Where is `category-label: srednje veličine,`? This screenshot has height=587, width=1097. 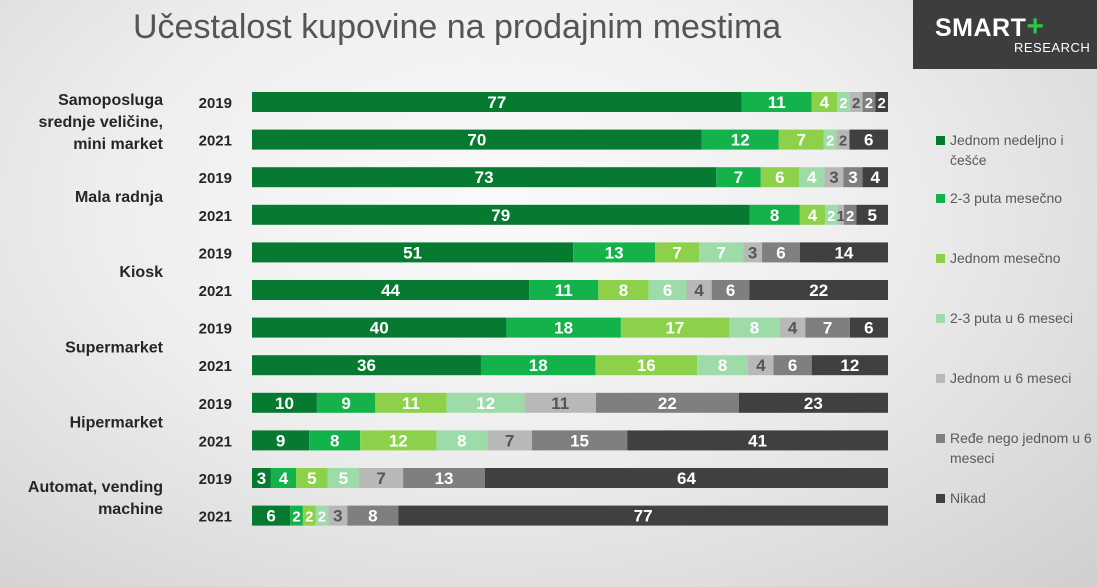
category-label: srednje veličine, is located at coordinates (100, 122).